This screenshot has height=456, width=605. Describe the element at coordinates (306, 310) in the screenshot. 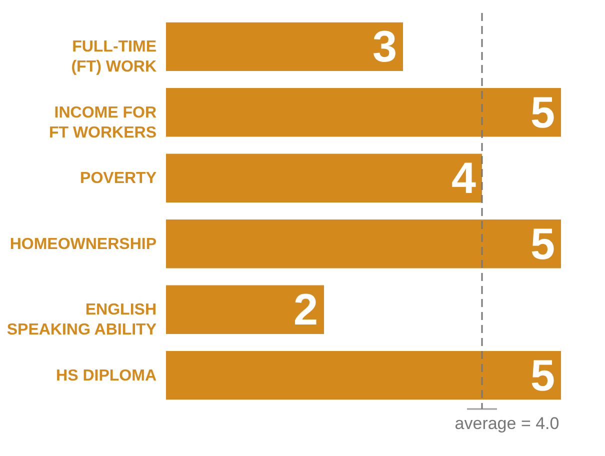

I see `data-label: 2` at that location.